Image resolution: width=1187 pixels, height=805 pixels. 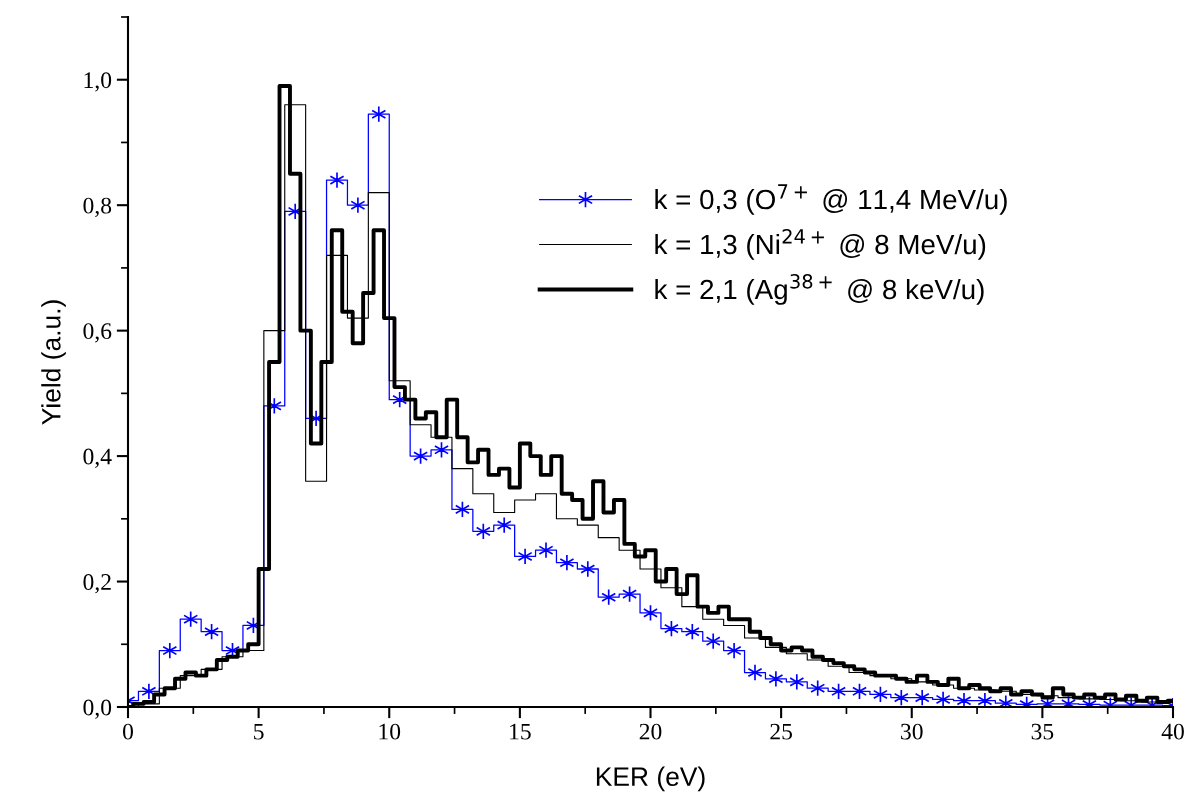 What do you see at coordinates (520, 731) in the screenshot?
I see `x-tick-label: 15` at bounding box center [520, 731].